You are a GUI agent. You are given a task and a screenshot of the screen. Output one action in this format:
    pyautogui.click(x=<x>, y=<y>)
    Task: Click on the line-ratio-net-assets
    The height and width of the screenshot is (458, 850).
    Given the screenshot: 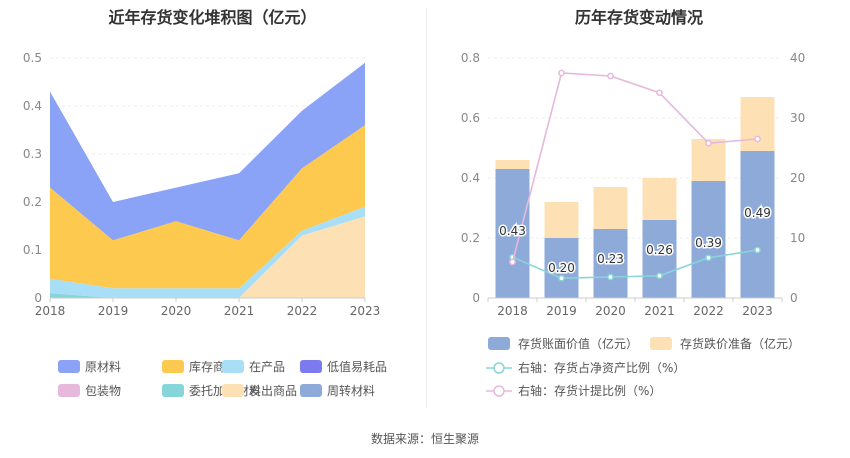 What is the action you would take?
    pyautogui.click(x=635, y=264)
    